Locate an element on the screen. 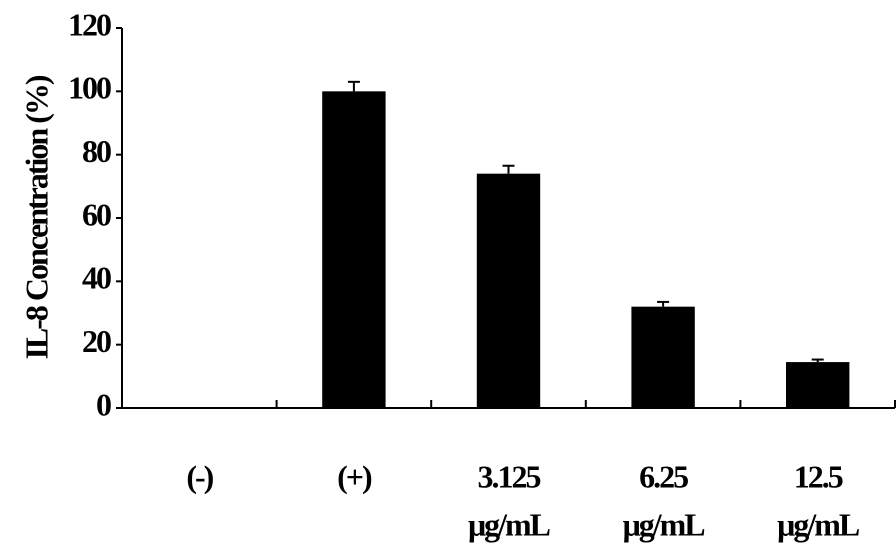 Image resolution: width=896 pixels, height=546 pixels. y-tick-label: 100 is located at coordinates (89, 88).